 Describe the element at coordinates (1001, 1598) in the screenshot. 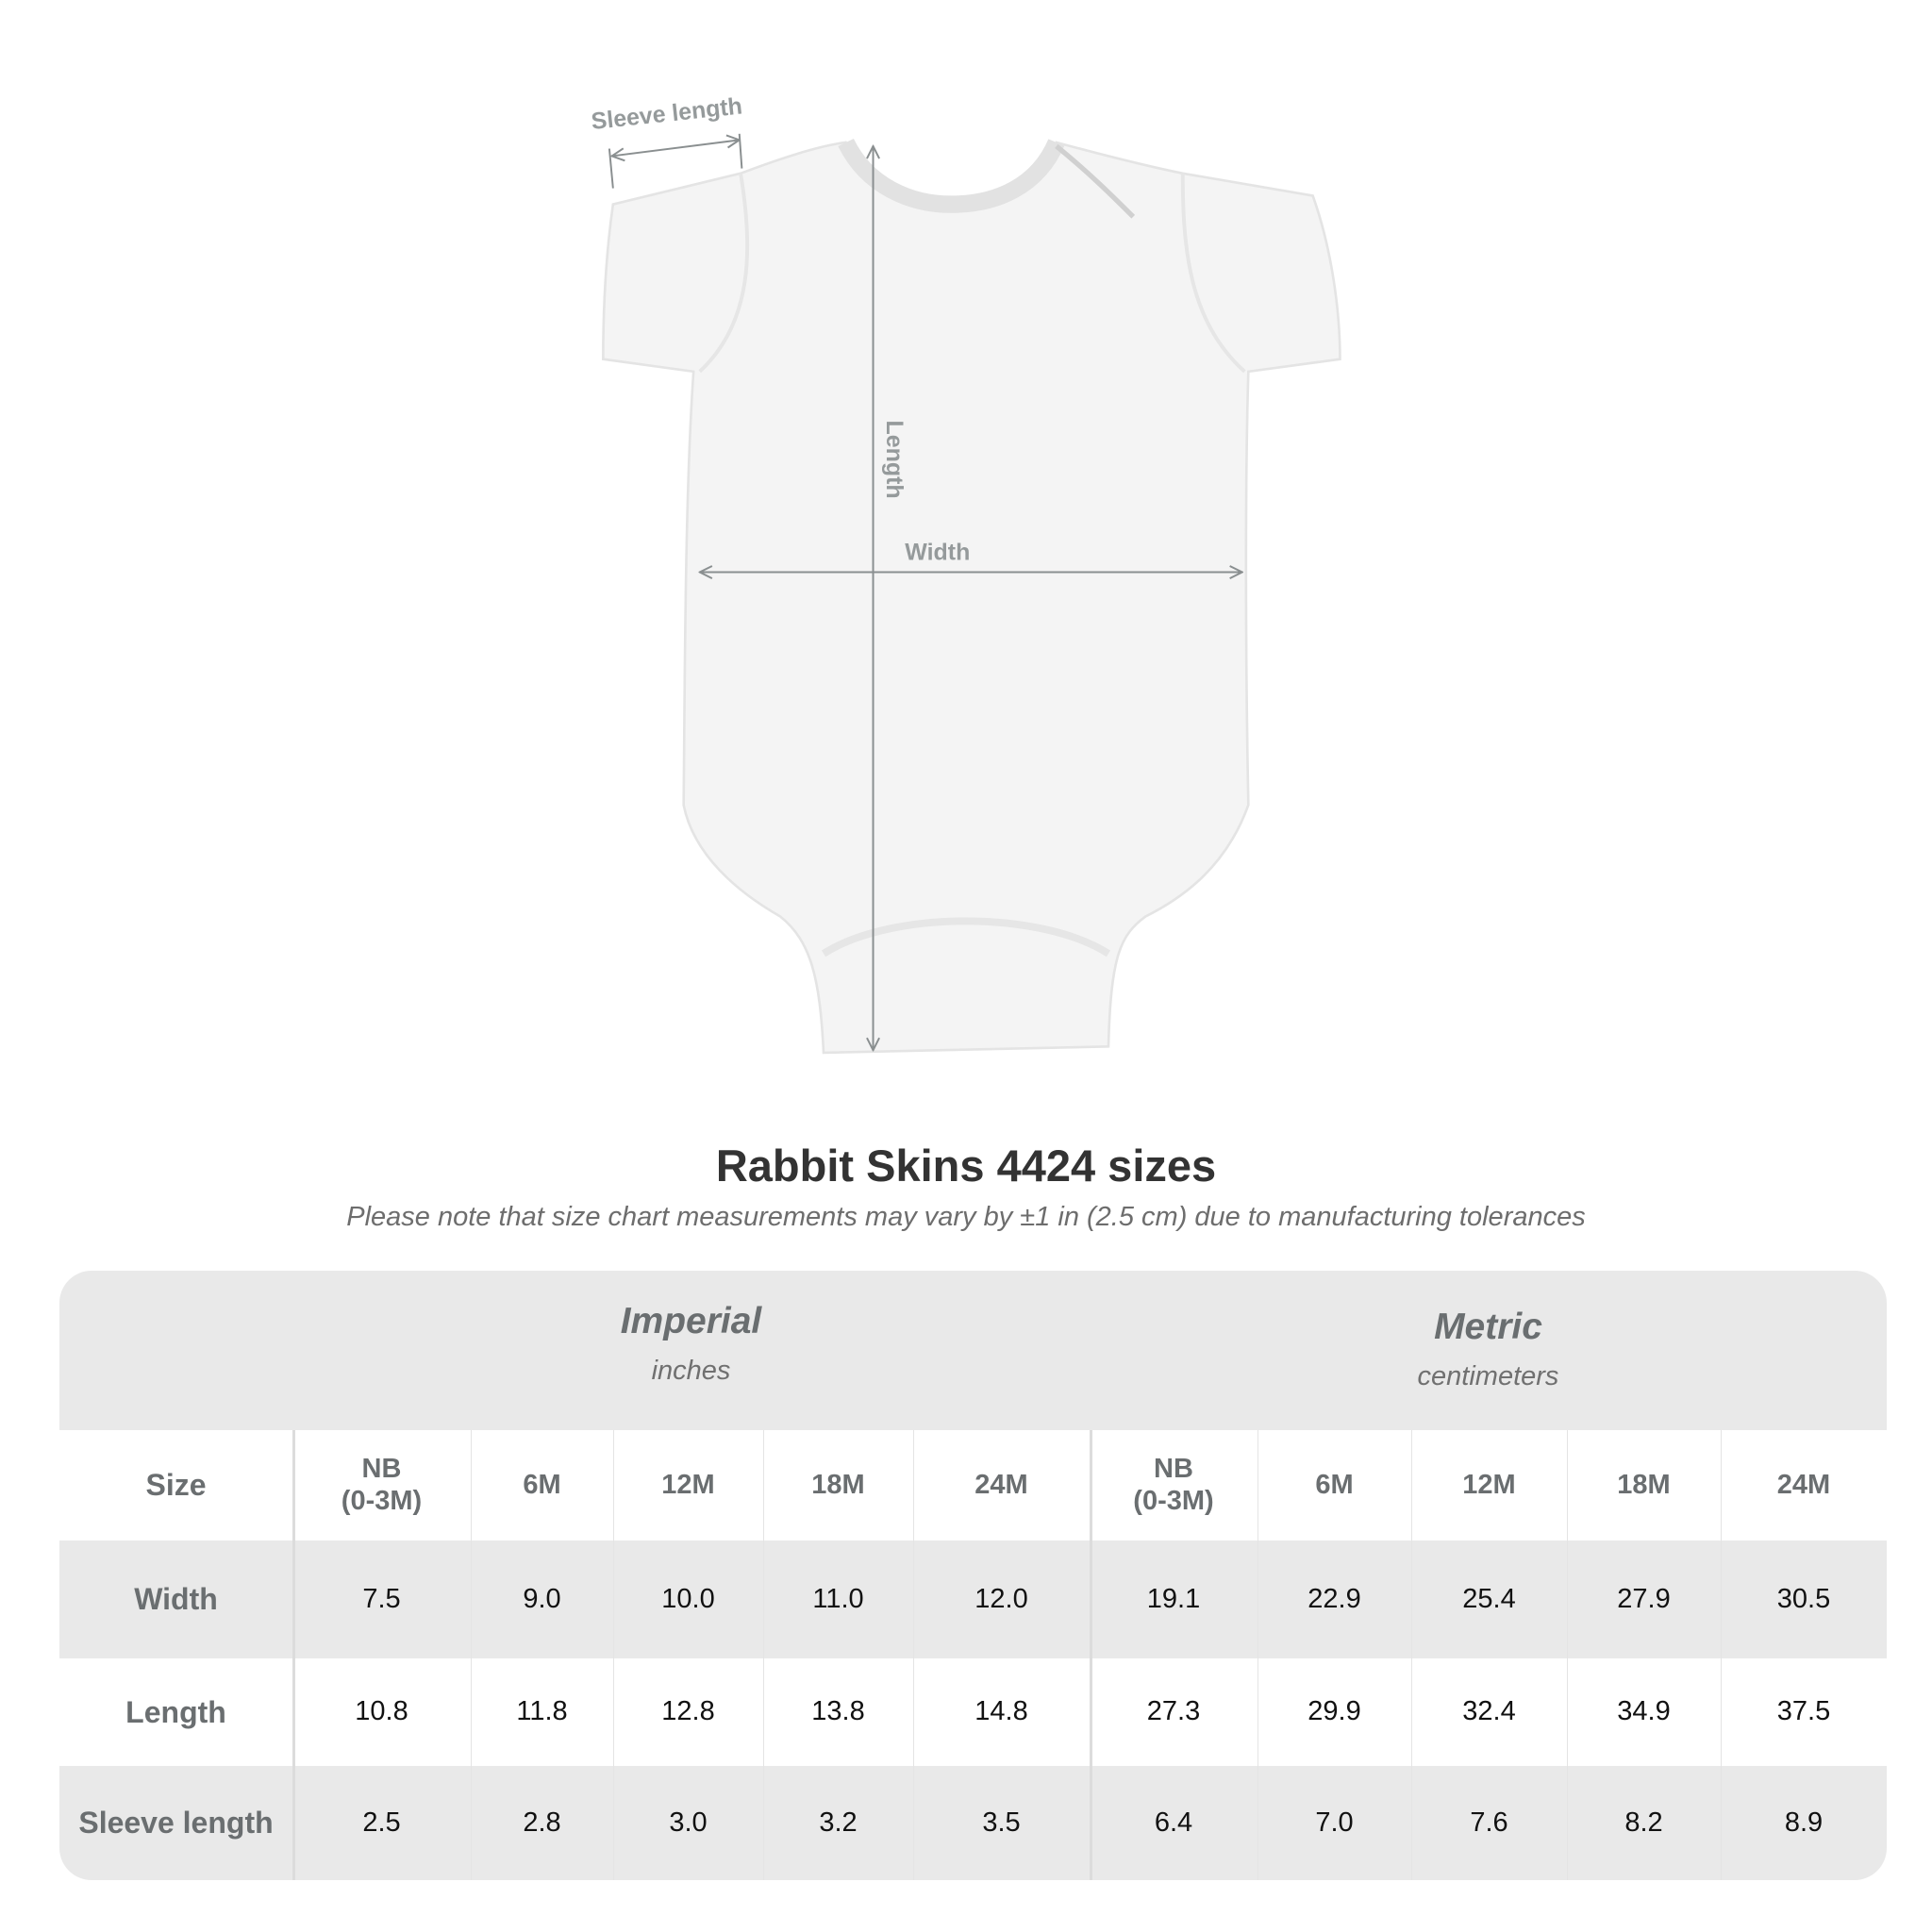

I see `table-cell: 12.0` at that location.